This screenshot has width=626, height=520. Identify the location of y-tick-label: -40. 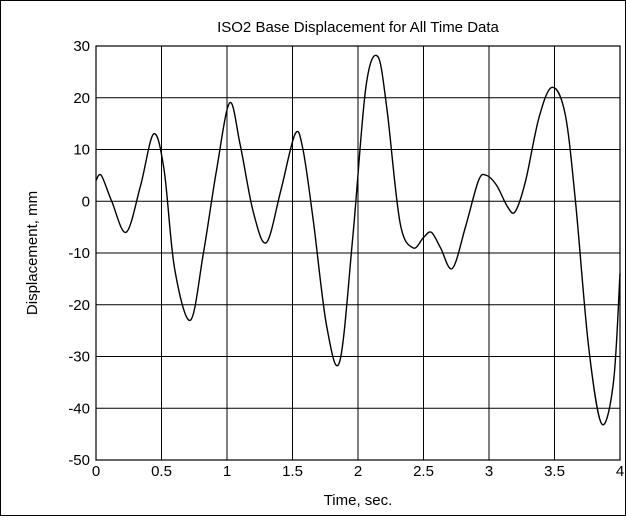
(79, 408).